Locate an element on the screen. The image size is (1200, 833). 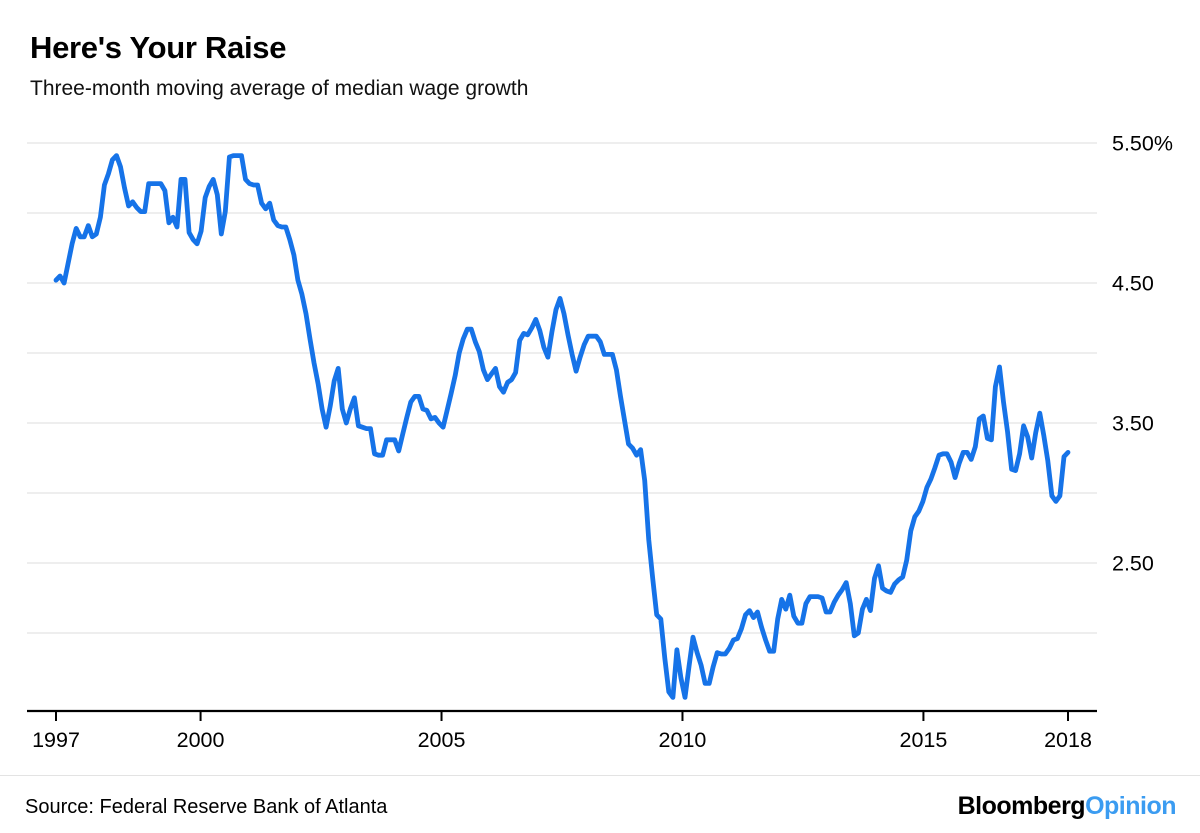
x-axis-label-2015: 2015 is located at coordinates (924, 740).